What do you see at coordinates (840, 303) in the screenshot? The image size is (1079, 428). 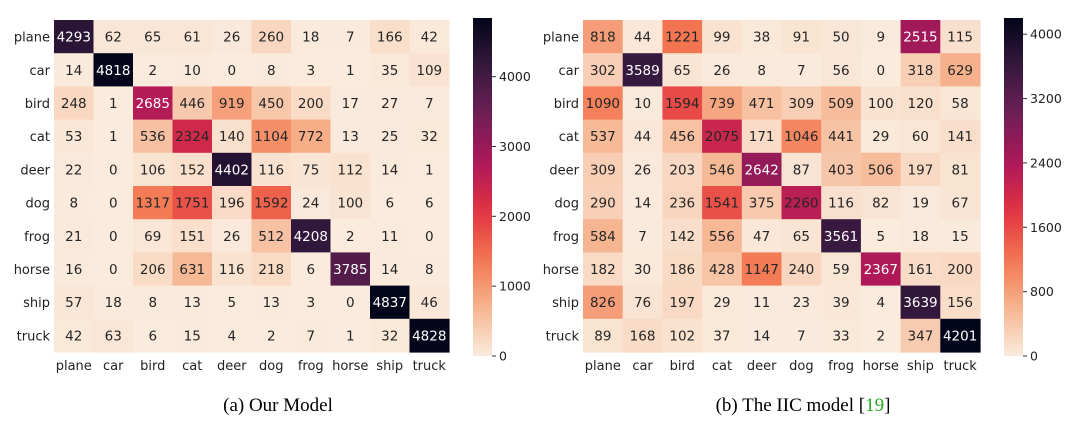 I see `cell-value-label: 39` at bounding box center [840, 303].